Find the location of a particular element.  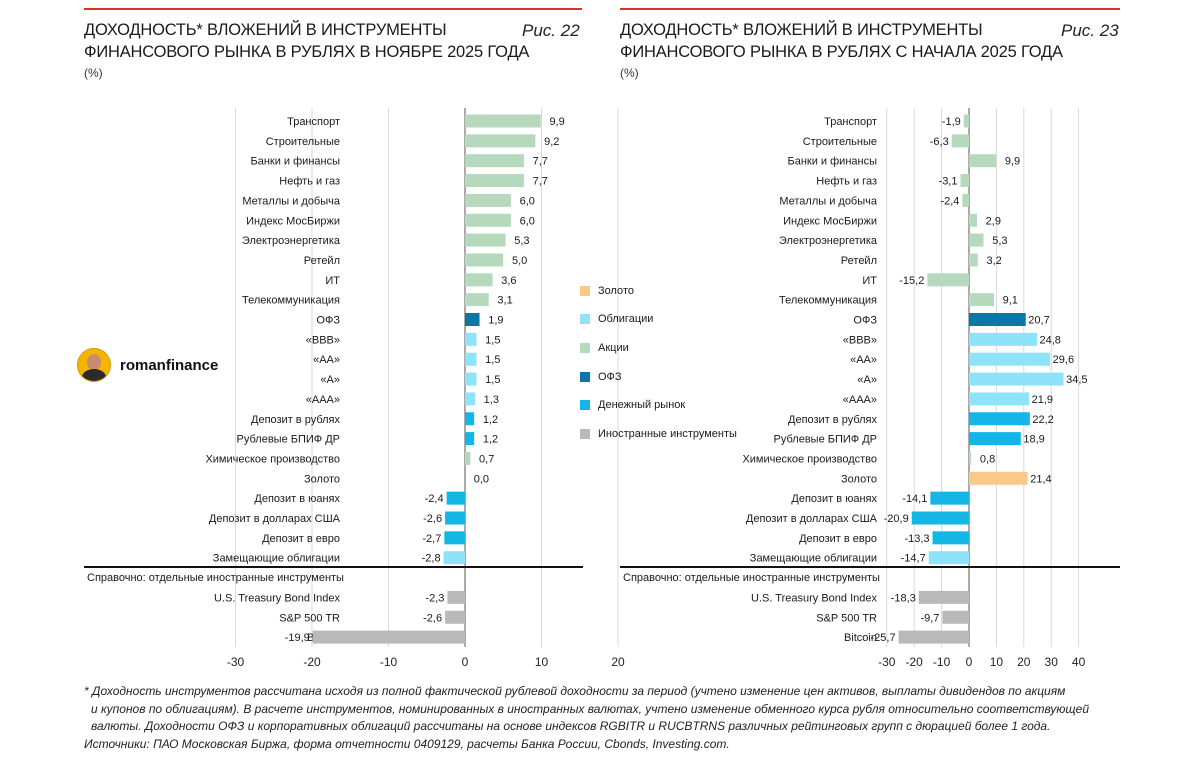

chart2-category-label: «BBB» is located at coordinates (860, 340).